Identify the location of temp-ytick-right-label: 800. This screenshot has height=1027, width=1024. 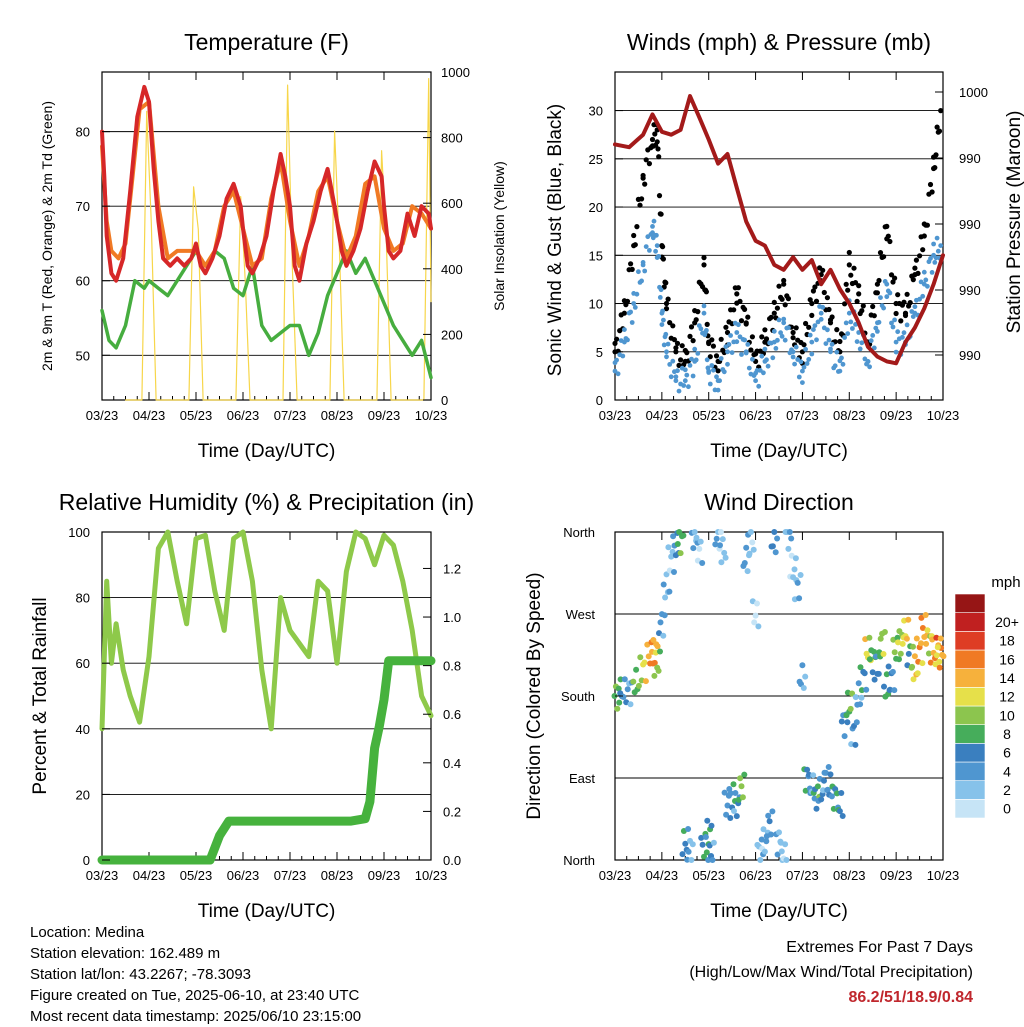
(452, 138).